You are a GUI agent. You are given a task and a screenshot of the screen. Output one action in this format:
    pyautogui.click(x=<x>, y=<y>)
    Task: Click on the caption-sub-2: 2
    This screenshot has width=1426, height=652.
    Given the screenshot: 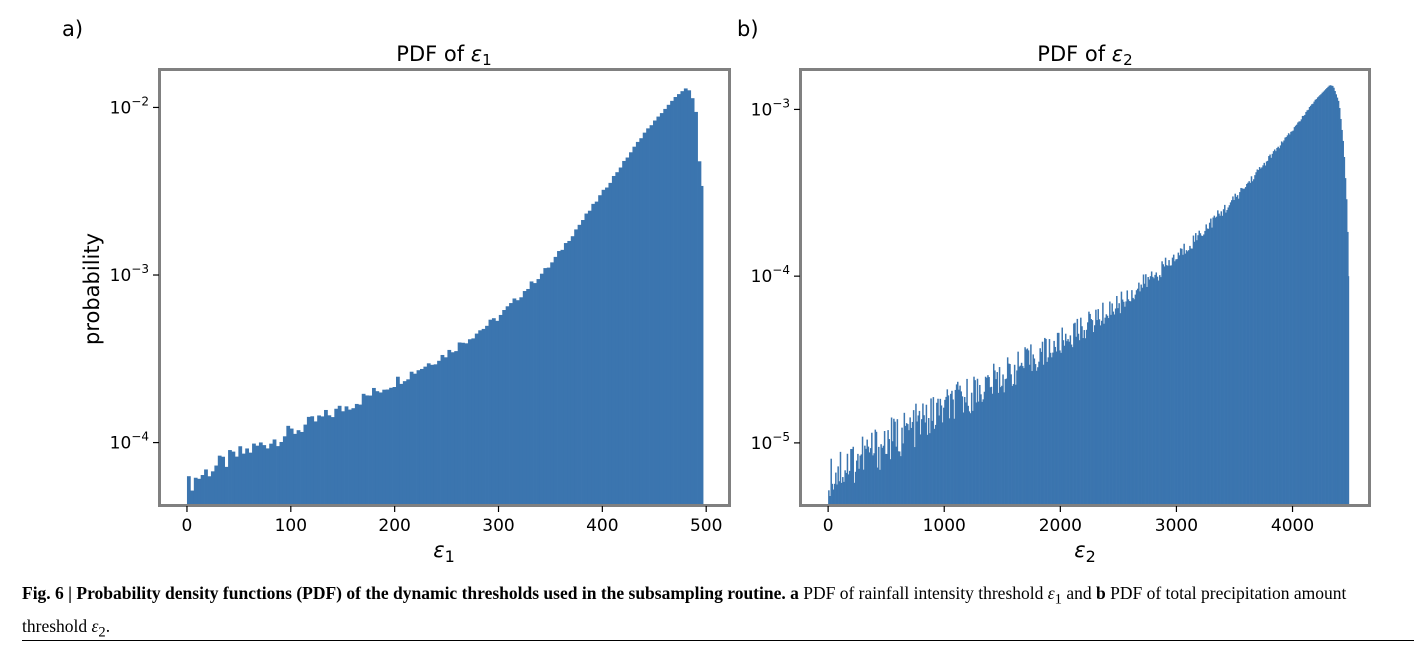 What is the action you would take?
    pyautogui.click(x=102, y=632)
    